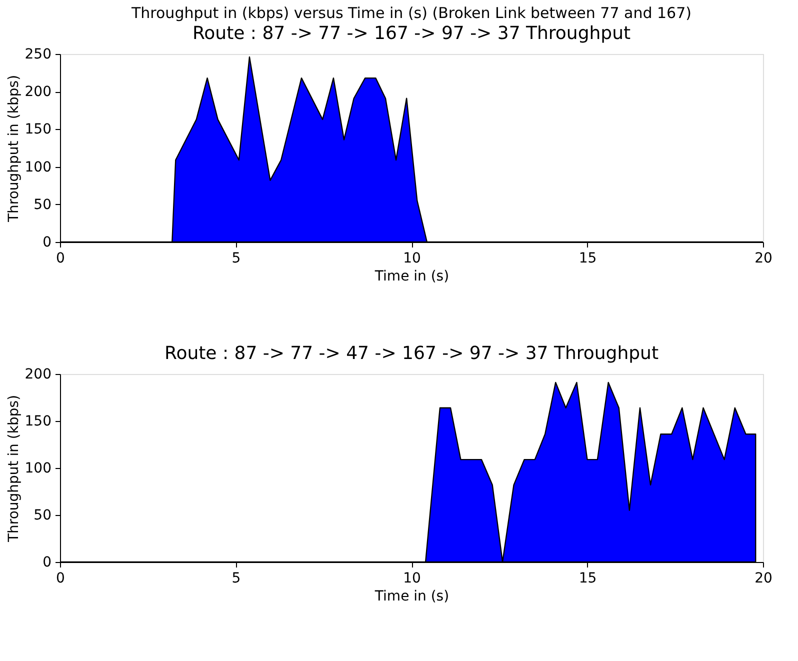 The image size is (798, 661). I want to click on y-tick-label: 250, so click(38, 54).